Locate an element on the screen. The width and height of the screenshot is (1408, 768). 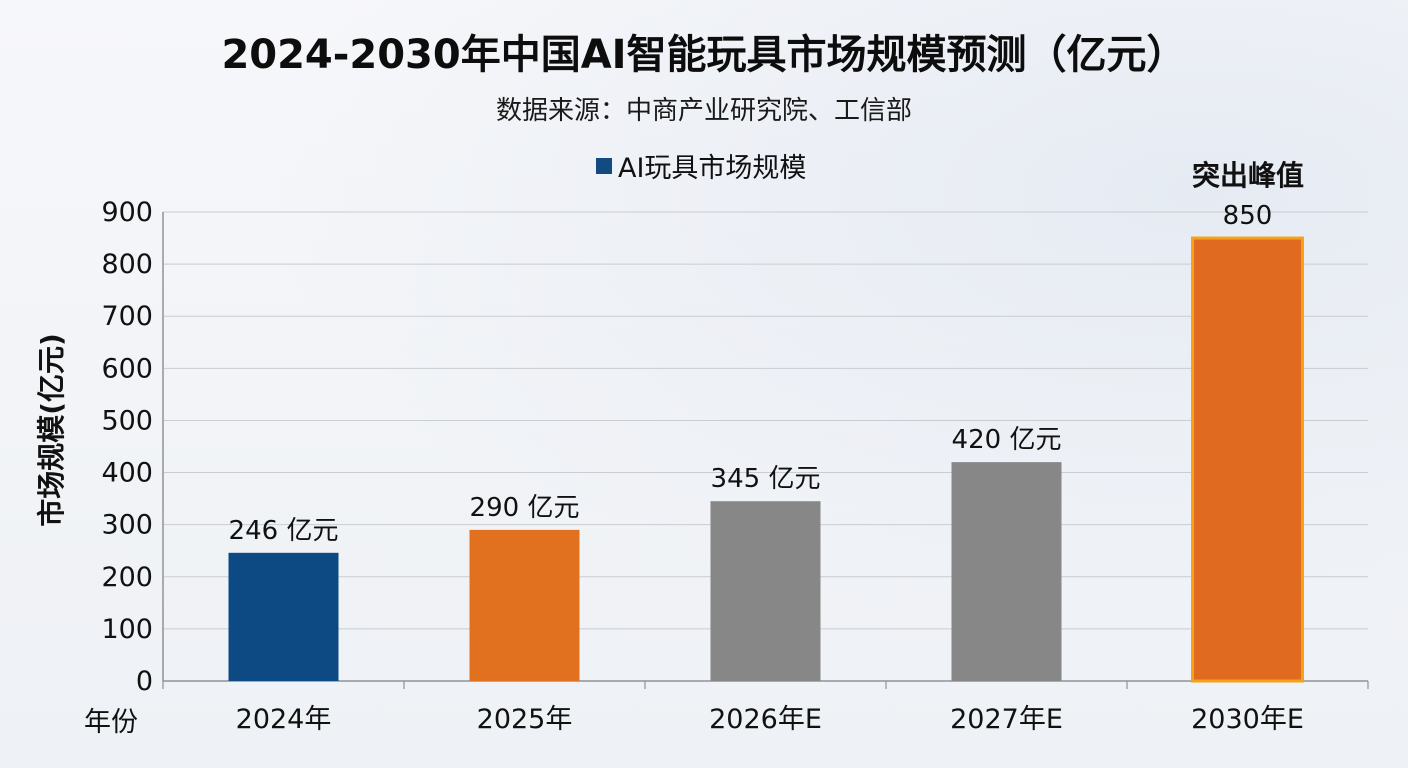
data-label: 246 亿元 is located at coordinates (284, 531).